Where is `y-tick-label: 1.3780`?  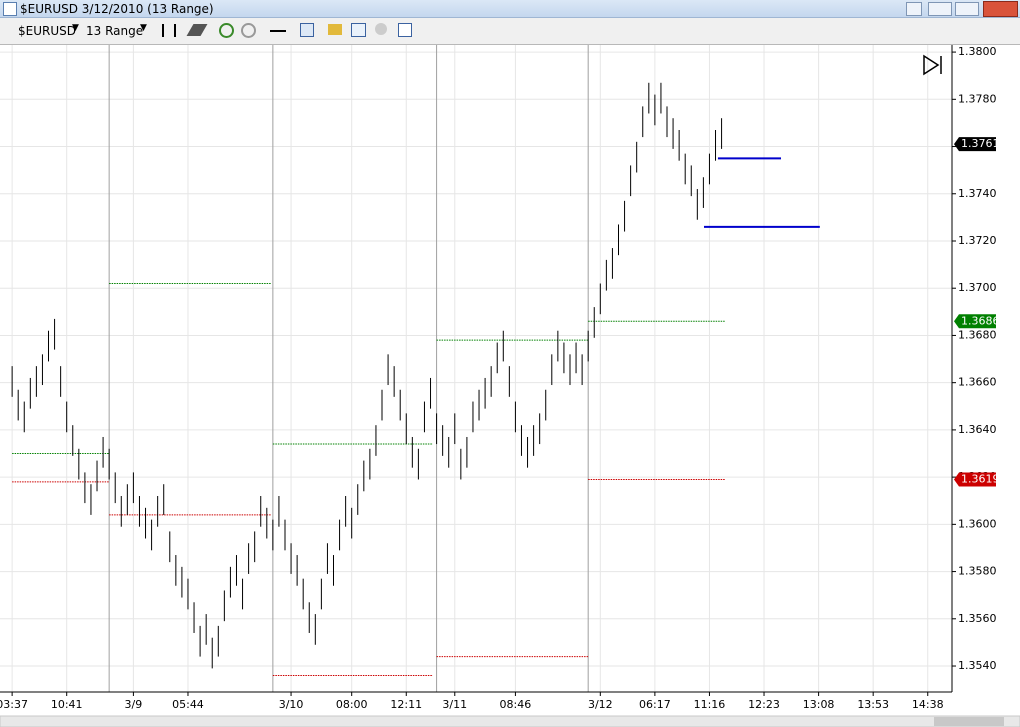
y-tick-label: 1.3780 is located at coordinates (977, 98).